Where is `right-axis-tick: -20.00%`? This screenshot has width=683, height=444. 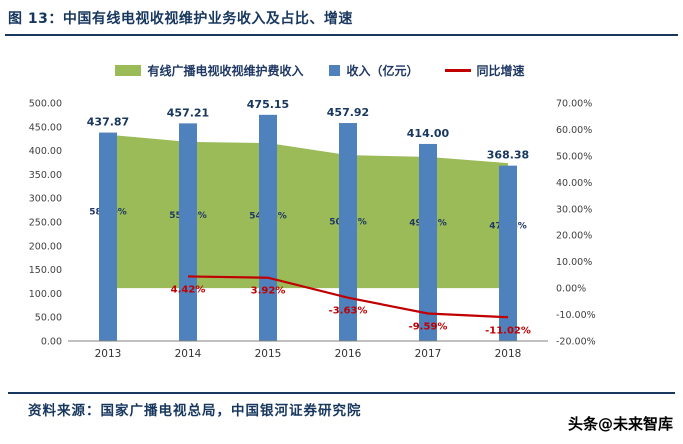 right-axis-tick: -20.00% is located at coordinates (576, 342).